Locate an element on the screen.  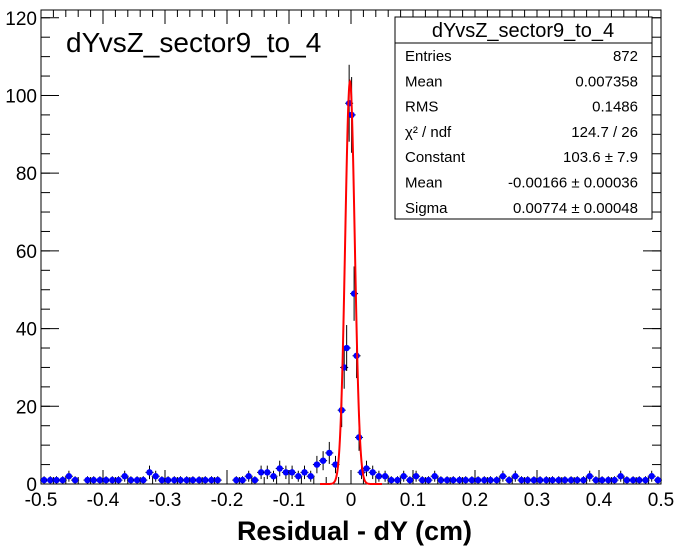
histogram-title: dYvsZ_sector9_to_4 is located at coordinates (193, 42).